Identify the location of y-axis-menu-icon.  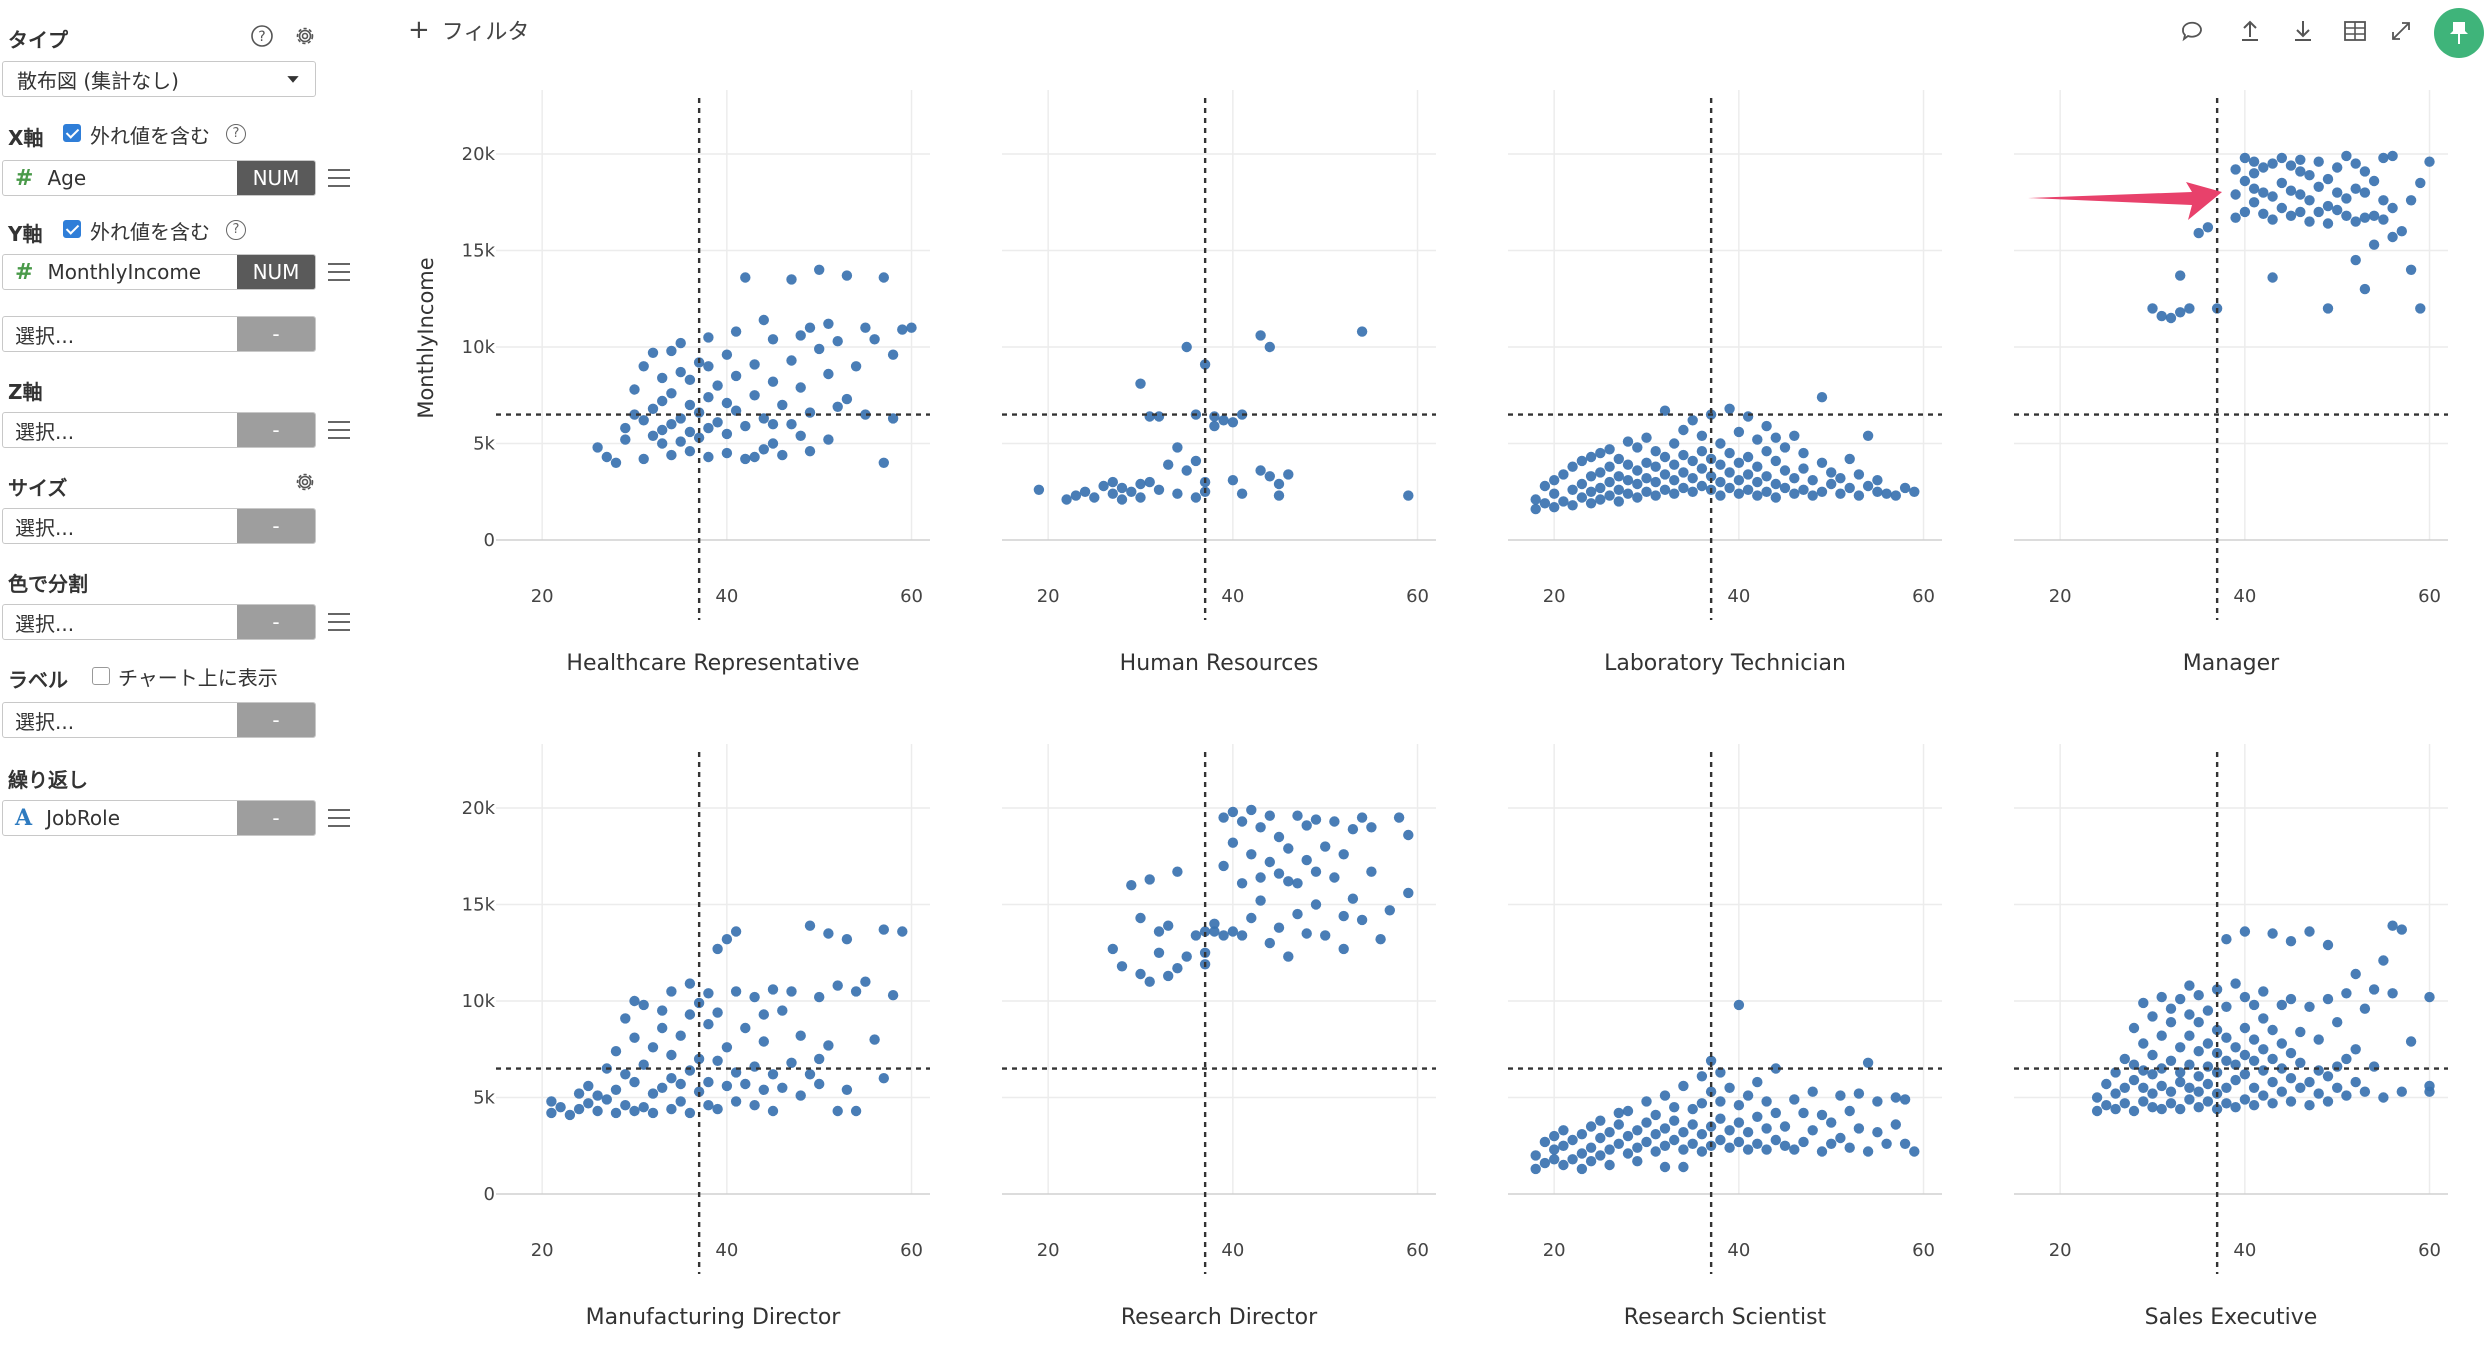
(339, 272).